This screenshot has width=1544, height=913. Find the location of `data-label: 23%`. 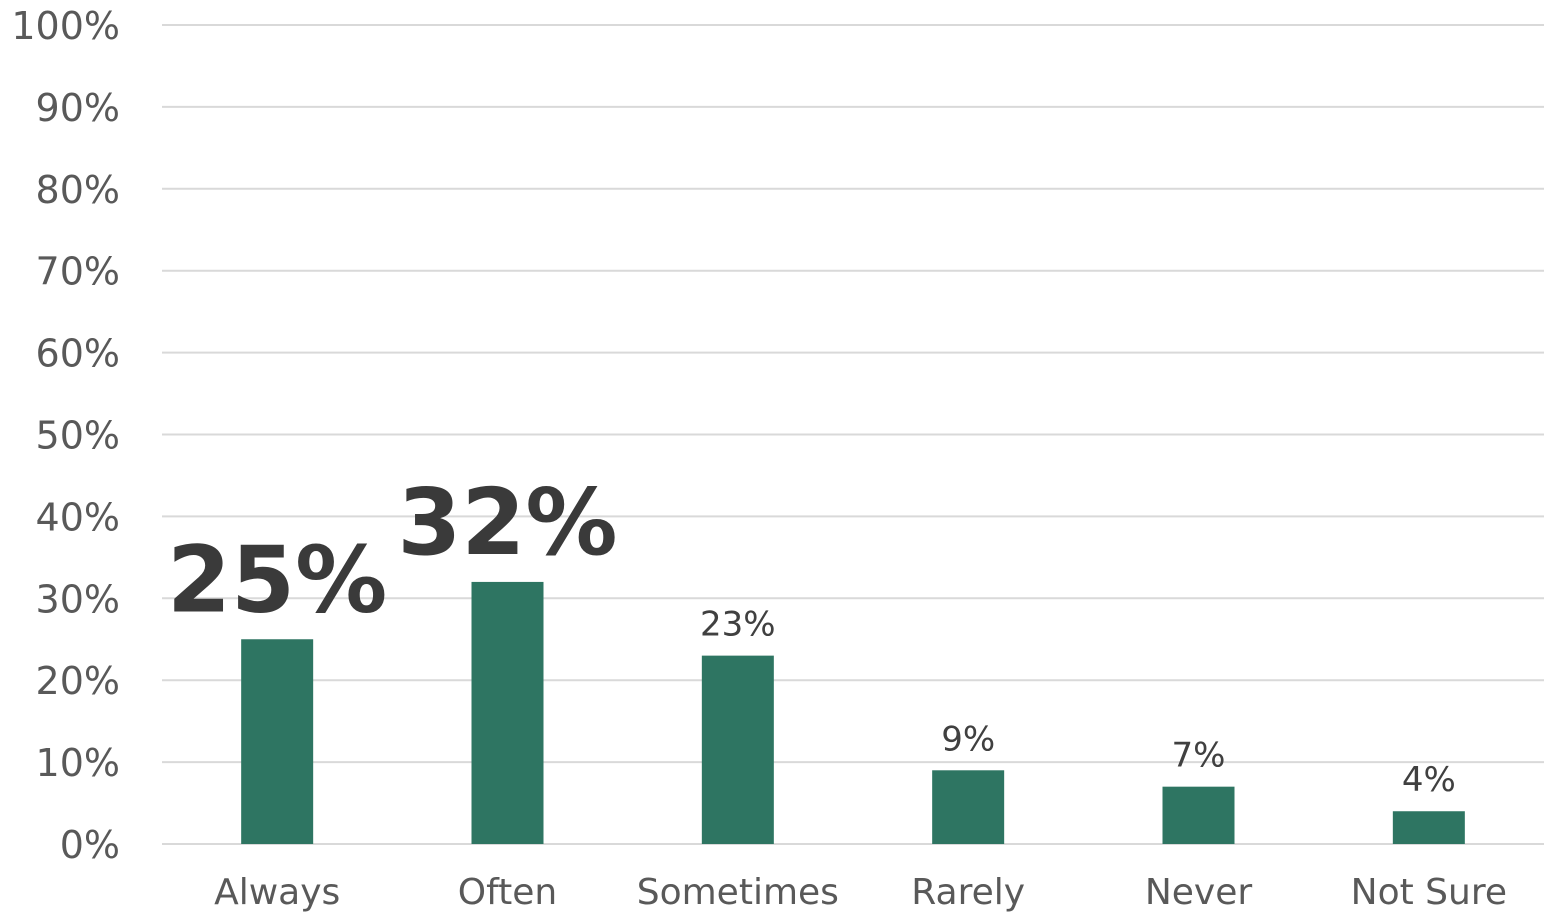

data-label: 23% is located at coordinates (738, 625).